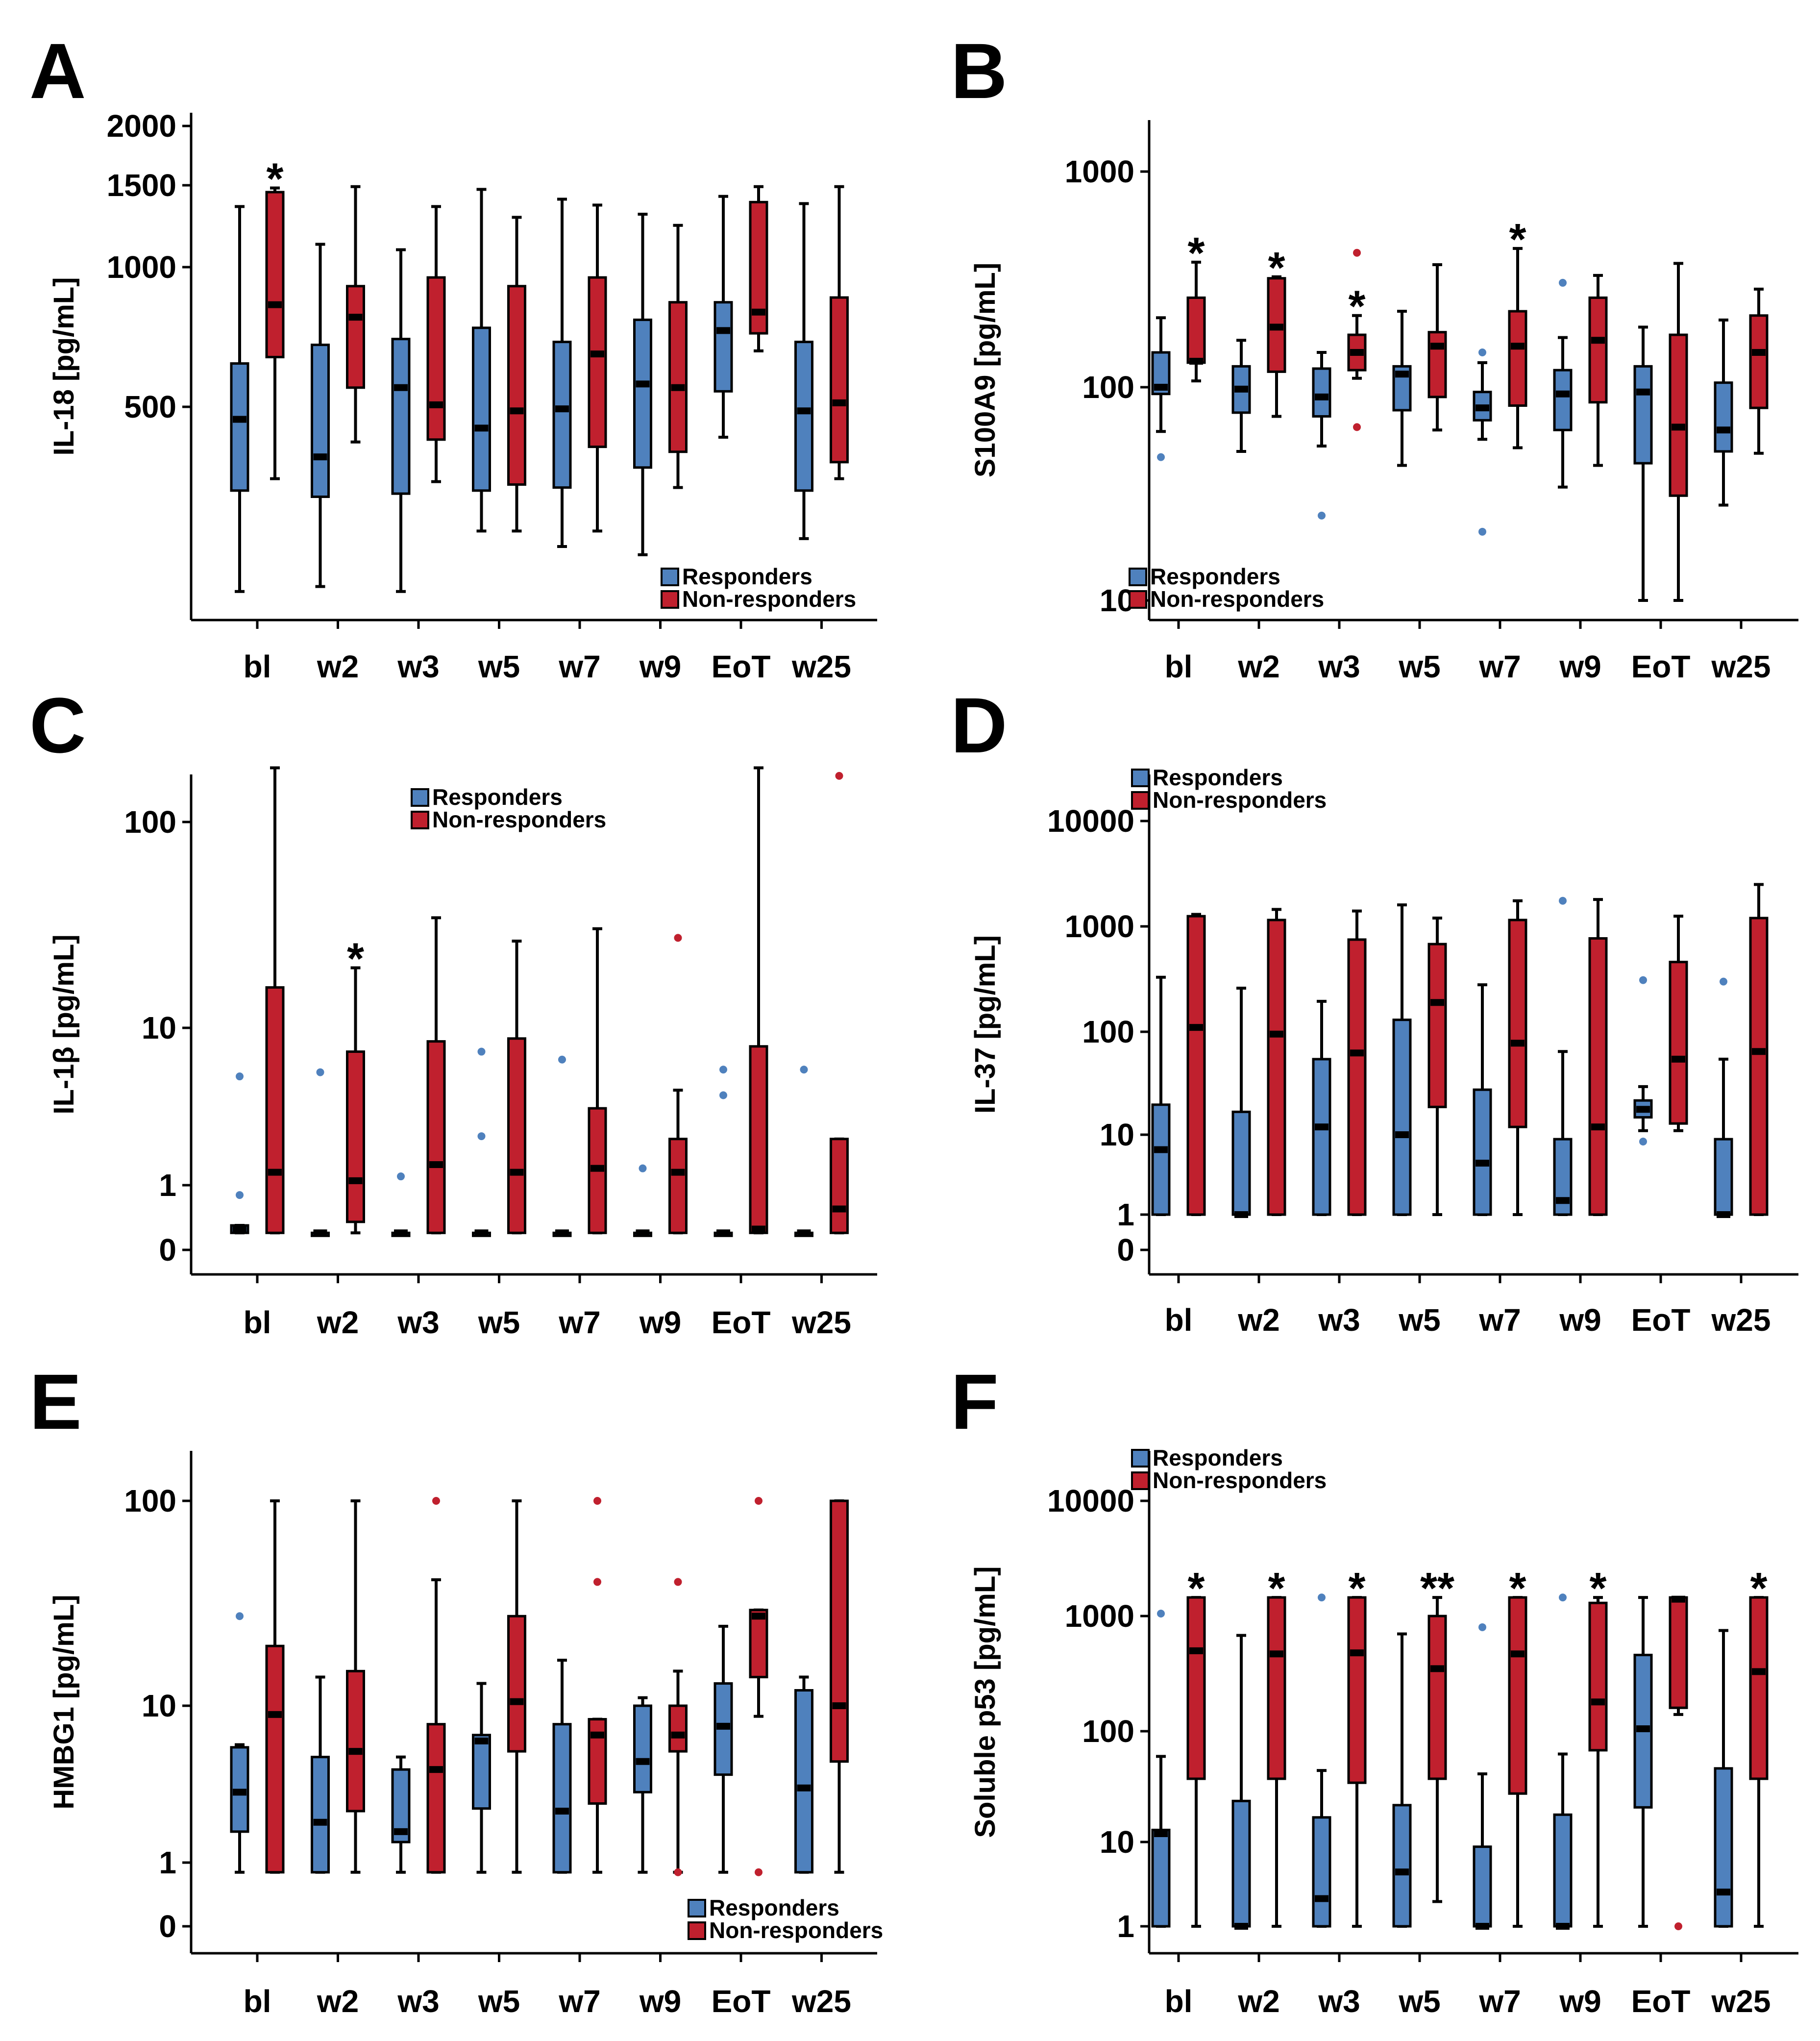 Image resolution: width=1820 pixels, height=2041 pixels. Describe the element at coordinates (1580, 1320) in the screenshot. I see `x-tick-label: w9` at that location.